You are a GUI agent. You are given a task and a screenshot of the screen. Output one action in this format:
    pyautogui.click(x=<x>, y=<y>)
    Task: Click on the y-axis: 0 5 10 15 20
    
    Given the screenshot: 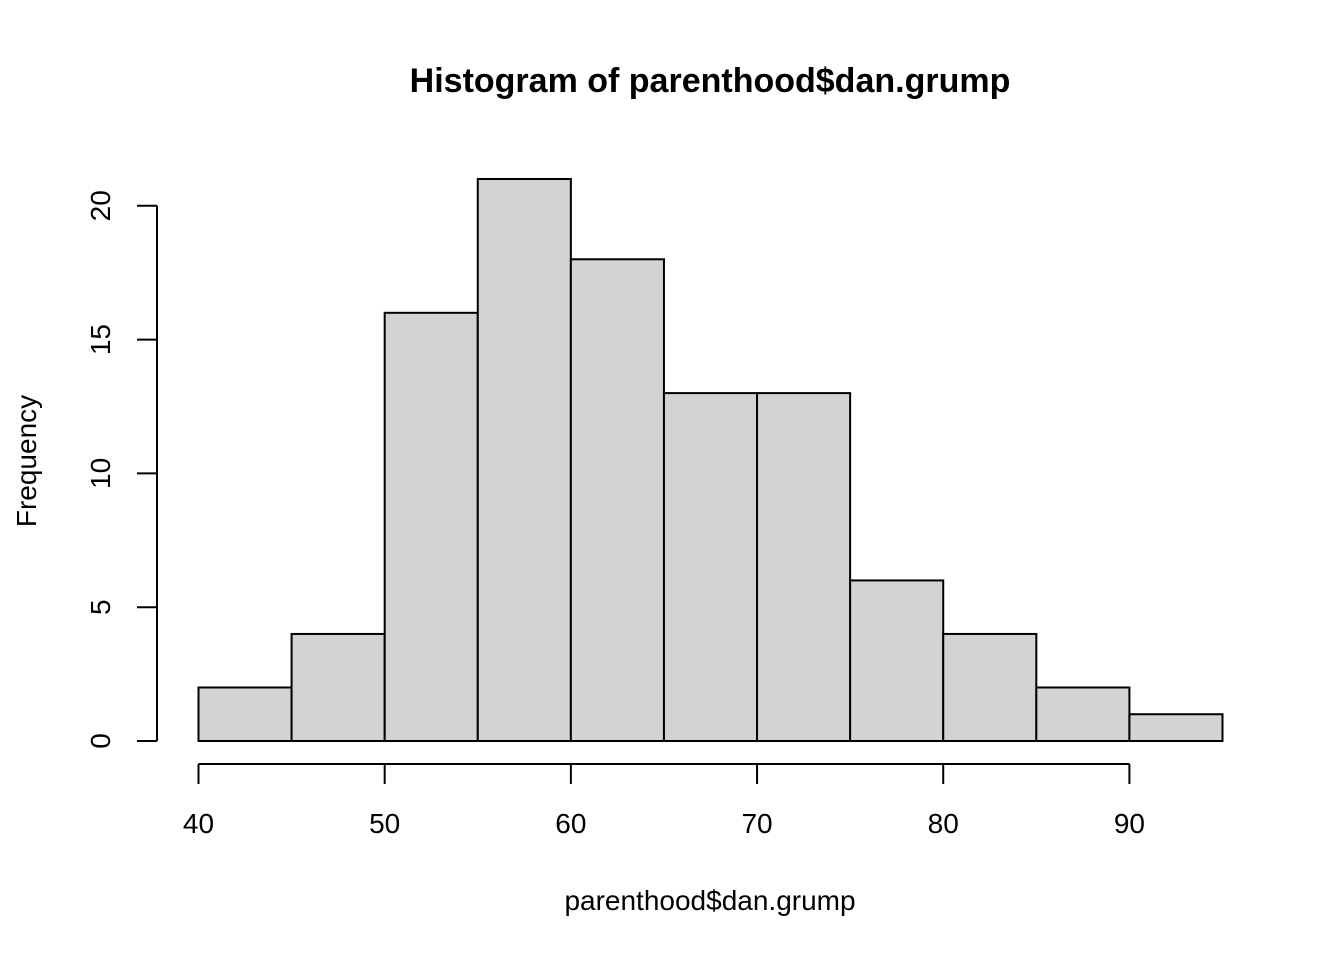 What is the action you would take?
    pyautogui.click(x=121, y=469)
    